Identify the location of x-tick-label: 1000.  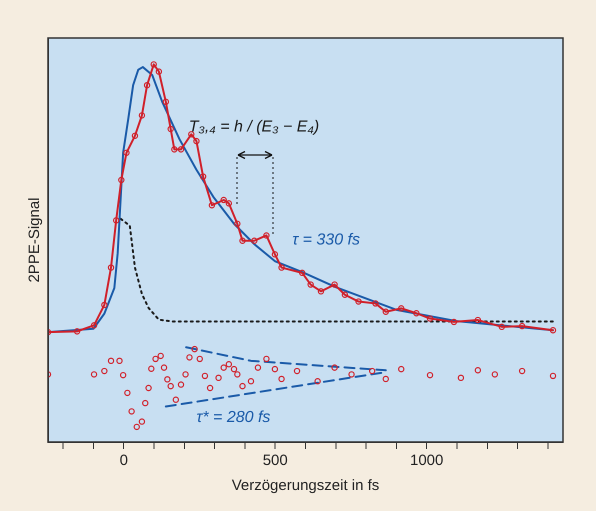
(427, 461).